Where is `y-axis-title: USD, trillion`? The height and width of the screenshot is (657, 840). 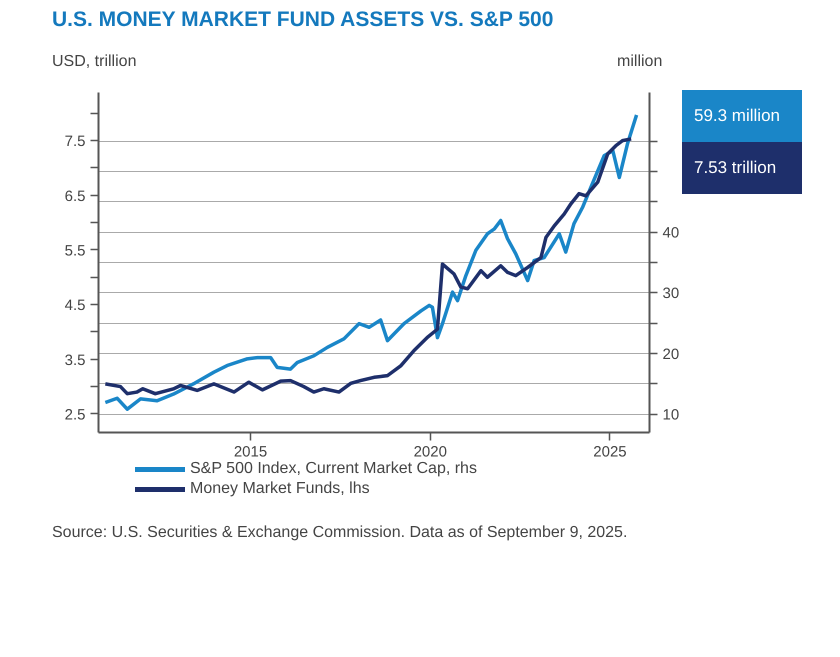
y-axis-title: USD, trillion is located at coordinates (94, 62).